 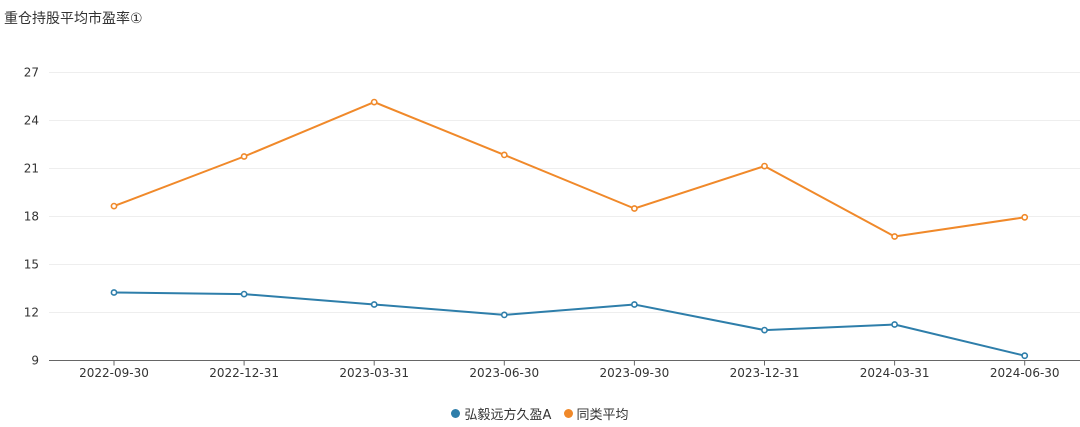 I want to click on y-tick-label: 27, so click(x=31, y=73).